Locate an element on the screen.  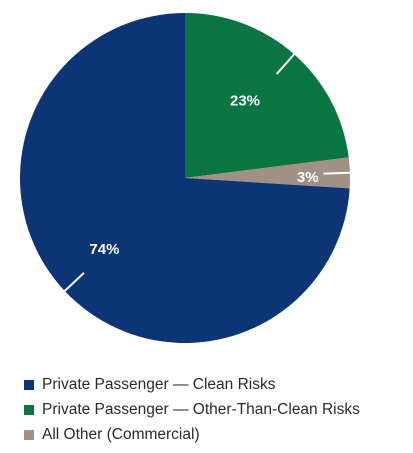
legend-label: All Other (Commercial) is located at coordinates (121, 434).